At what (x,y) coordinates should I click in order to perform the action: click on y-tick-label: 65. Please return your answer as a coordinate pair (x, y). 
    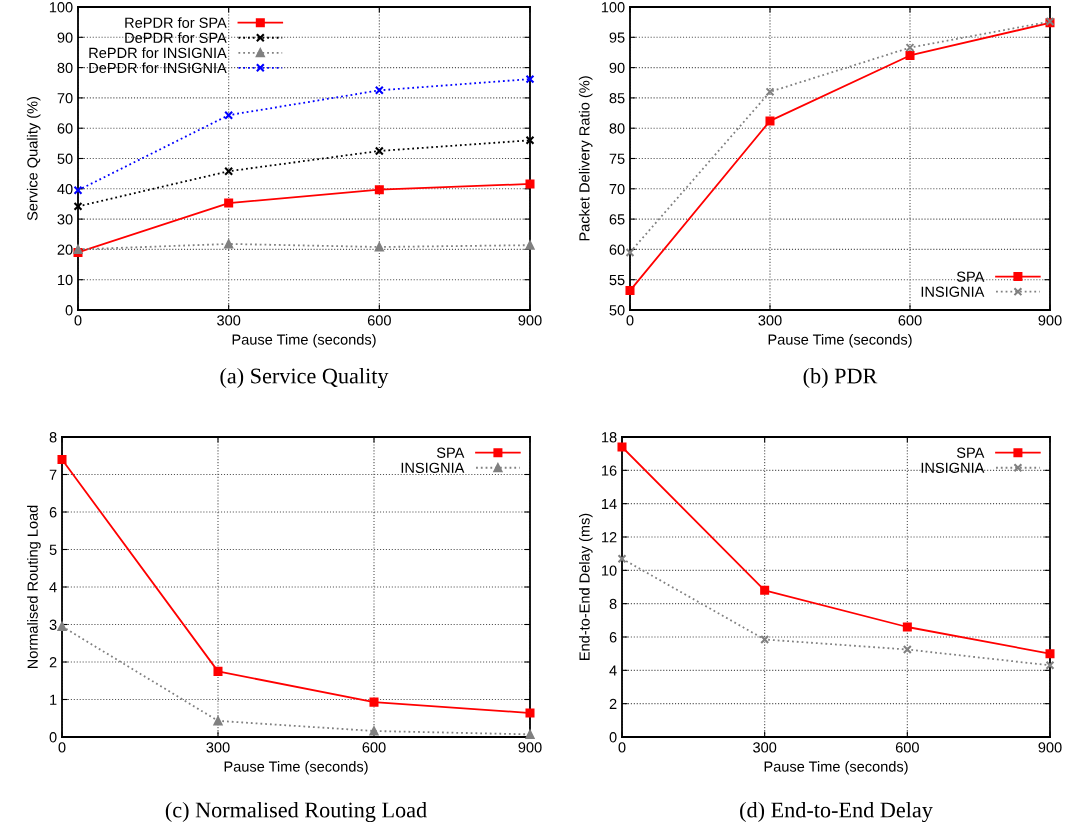
    Looking at the image, I should click on (617, 219).